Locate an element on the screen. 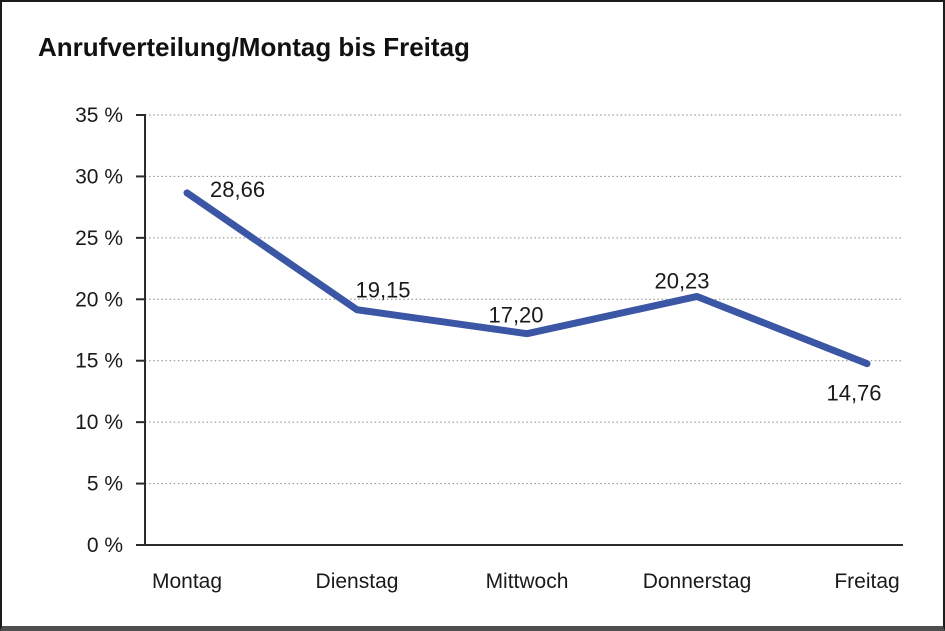  data-point-label: 20,23 is located at coordinates (681, 280).